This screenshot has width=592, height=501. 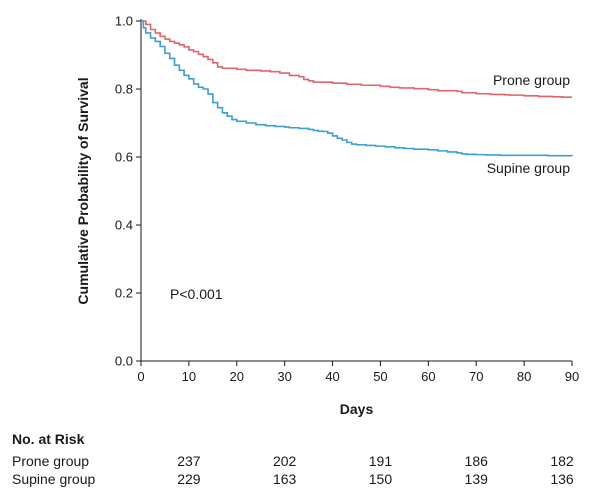 I want to click on risk-table-title: No. at Risk, so click(x=48, y=439).